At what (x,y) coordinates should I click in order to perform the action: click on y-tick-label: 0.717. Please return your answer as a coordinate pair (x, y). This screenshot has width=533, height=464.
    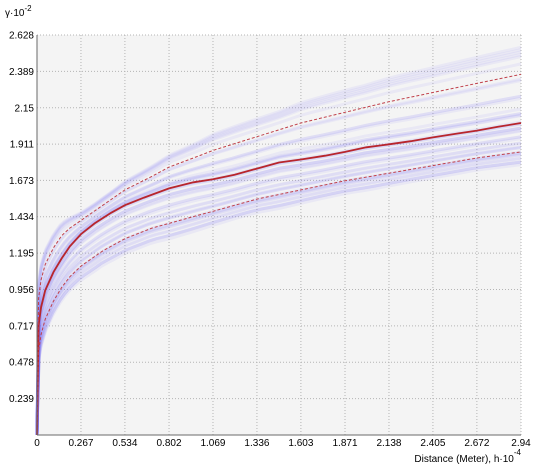
    Looking at the image, I should click on (21, 326).